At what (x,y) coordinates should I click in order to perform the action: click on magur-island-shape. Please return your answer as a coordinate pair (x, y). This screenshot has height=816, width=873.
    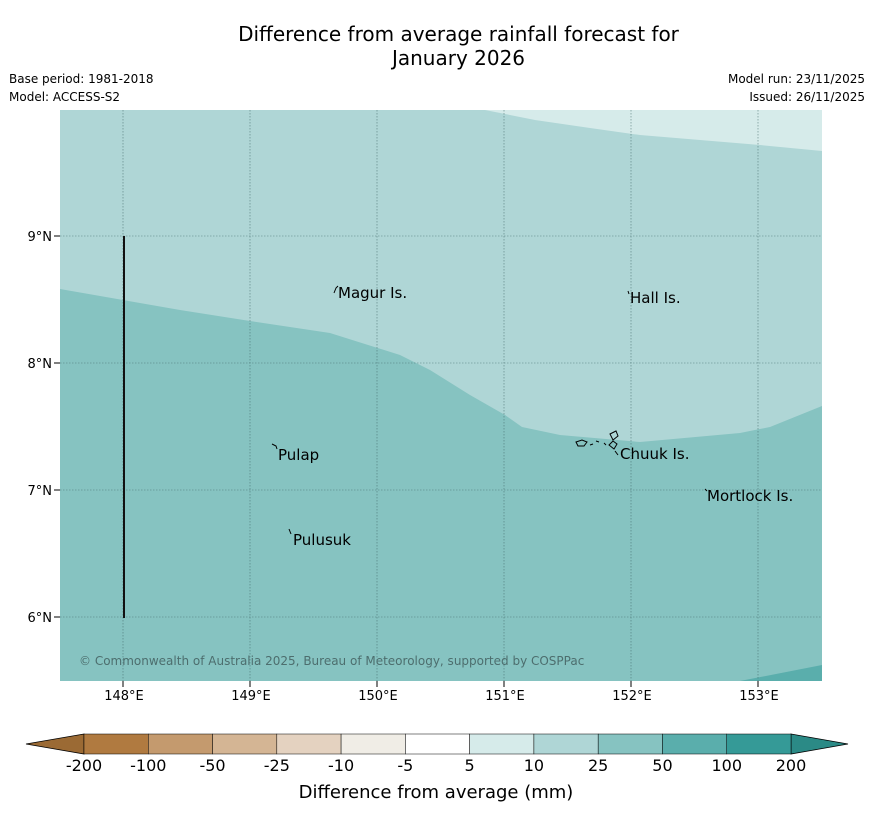
    Looking at the image, I should click on (336, 289).